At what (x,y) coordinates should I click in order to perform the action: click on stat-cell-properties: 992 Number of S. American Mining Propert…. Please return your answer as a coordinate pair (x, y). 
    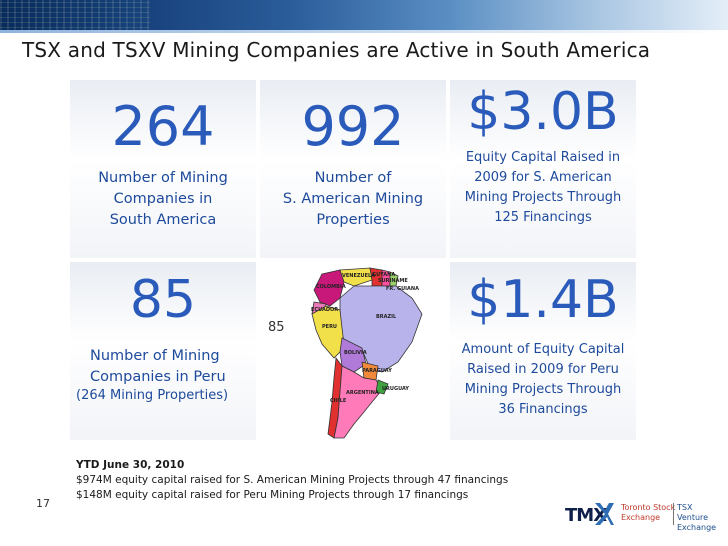
    Looking at the image, I should click on (353, 169).